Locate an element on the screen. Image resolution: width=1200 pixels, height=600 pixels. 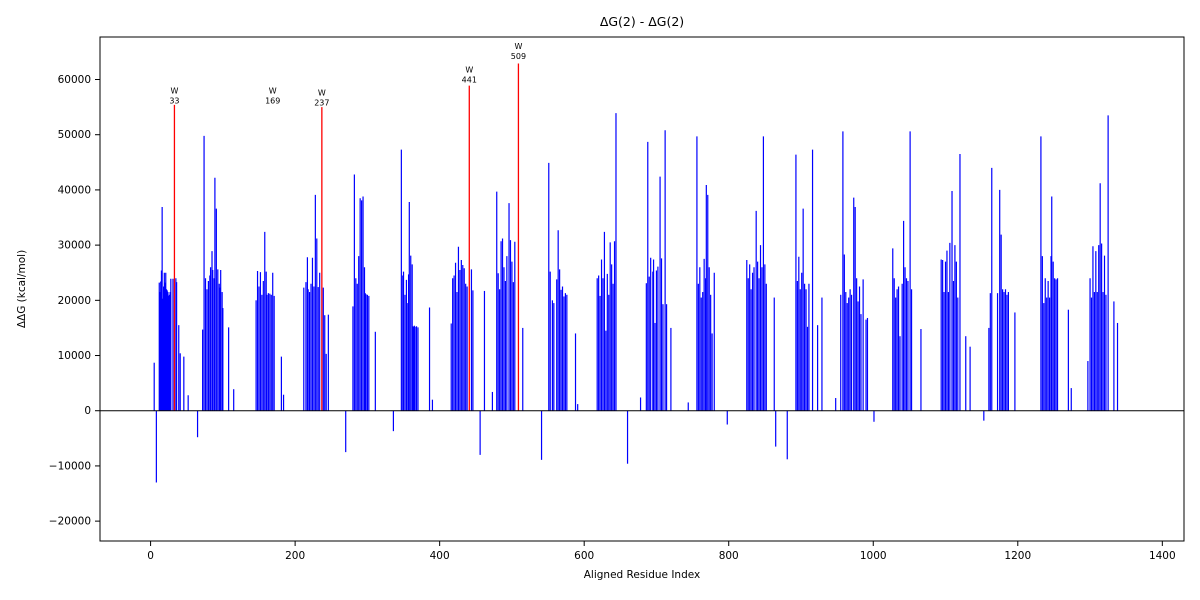
annotation-line2: 509 is located at coordinates (518, 56).